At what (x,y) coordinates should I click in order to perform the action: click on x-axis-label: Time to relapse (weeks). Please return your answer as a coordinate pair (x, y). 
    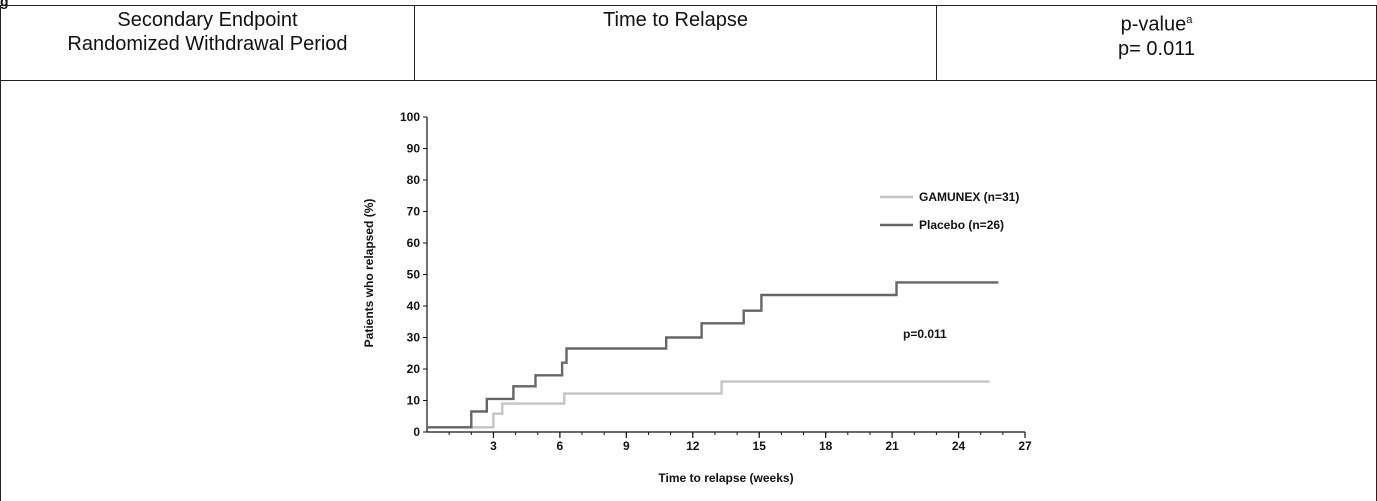
    Looking at the image, I should click on (725, 478).